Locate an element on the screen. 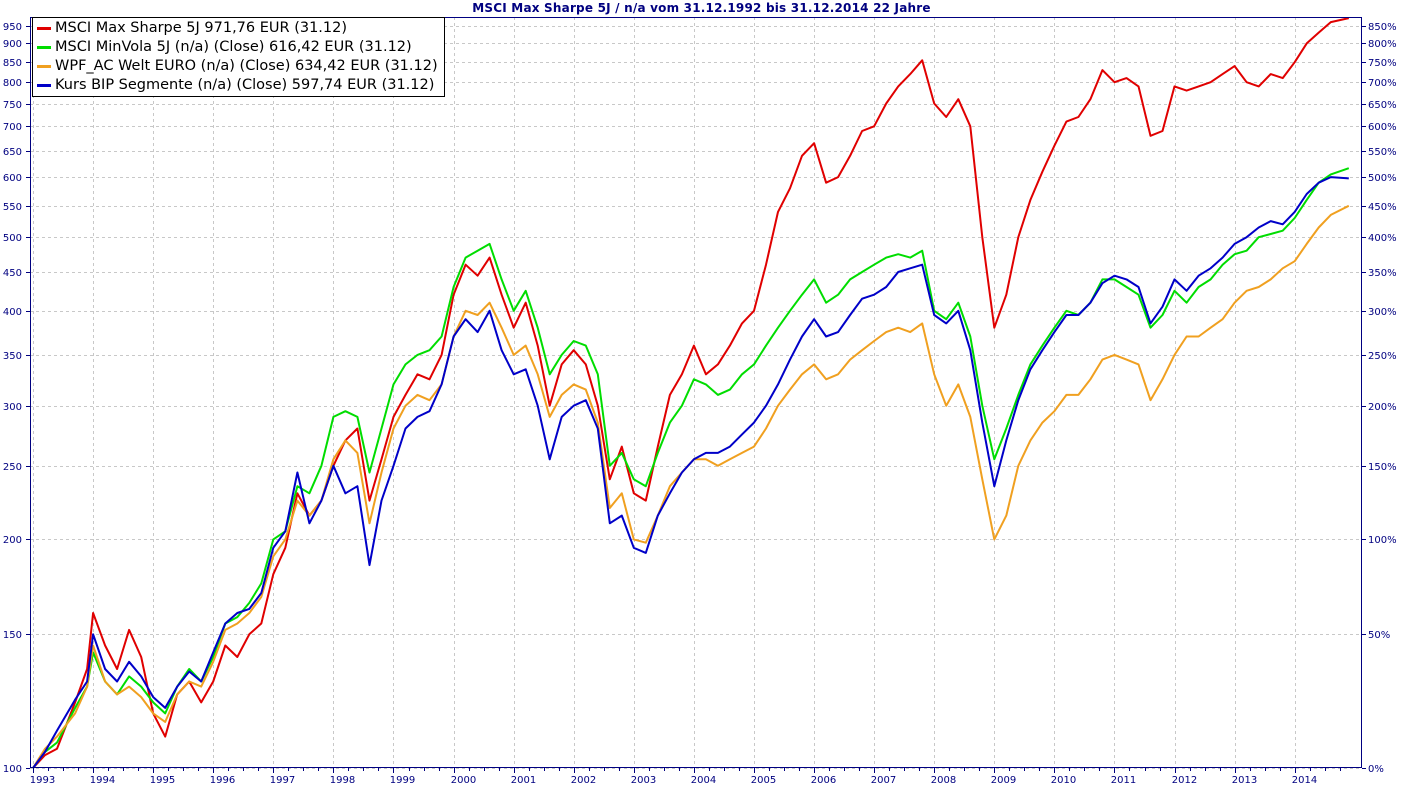  y-tick-label-left: 750 is located at coordinates (12, 105).